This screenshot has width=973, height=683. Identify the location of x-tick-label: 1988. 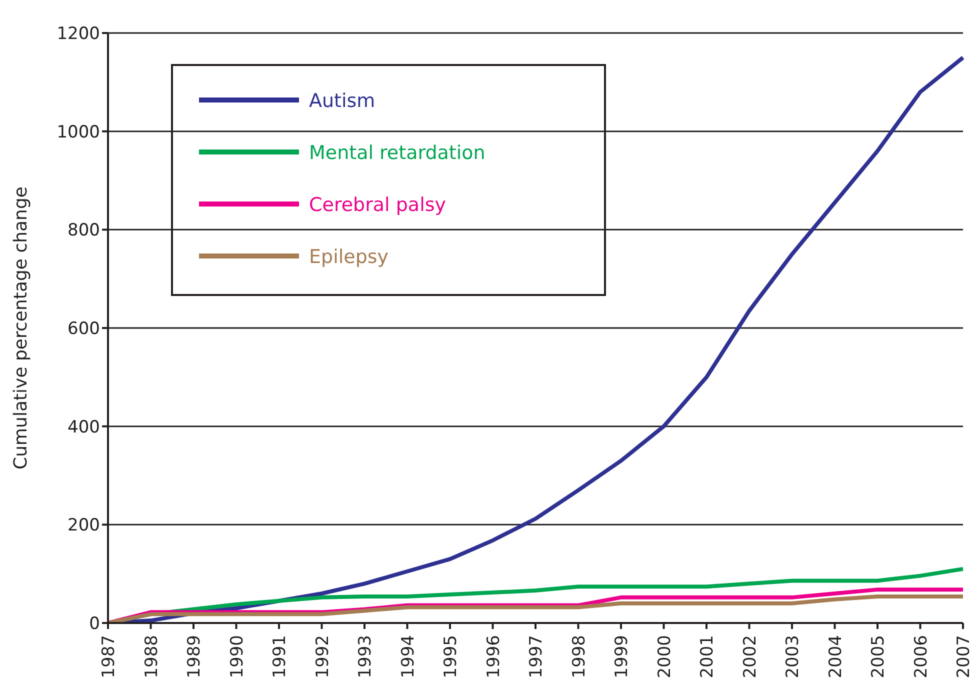
(152, 656).